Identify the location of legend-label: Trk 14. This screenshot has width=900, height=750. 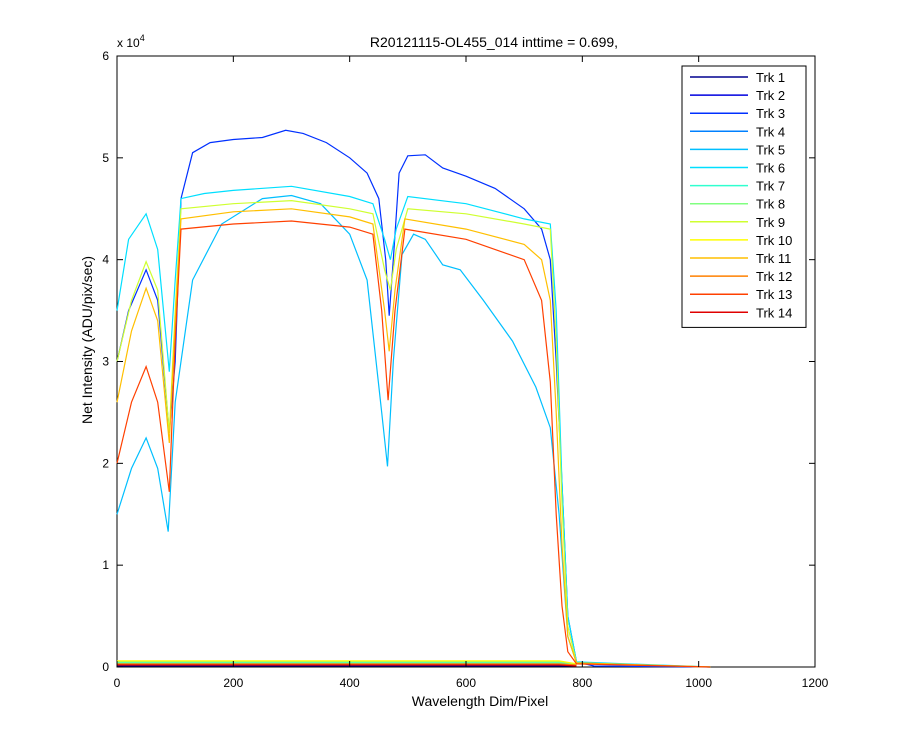
(774, 312).